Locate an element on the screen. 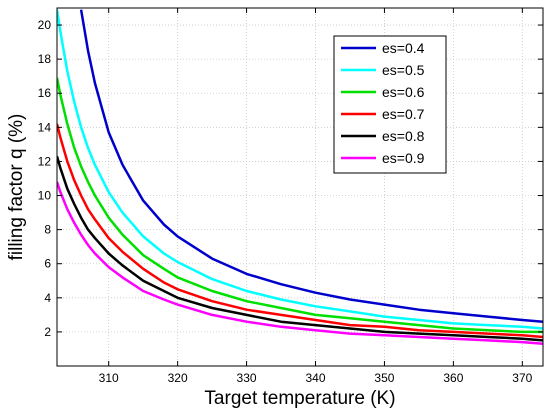 The width and height of the screenshot is (550, 415). legend-label: es=0.9 is located at coordinates (403, 158).